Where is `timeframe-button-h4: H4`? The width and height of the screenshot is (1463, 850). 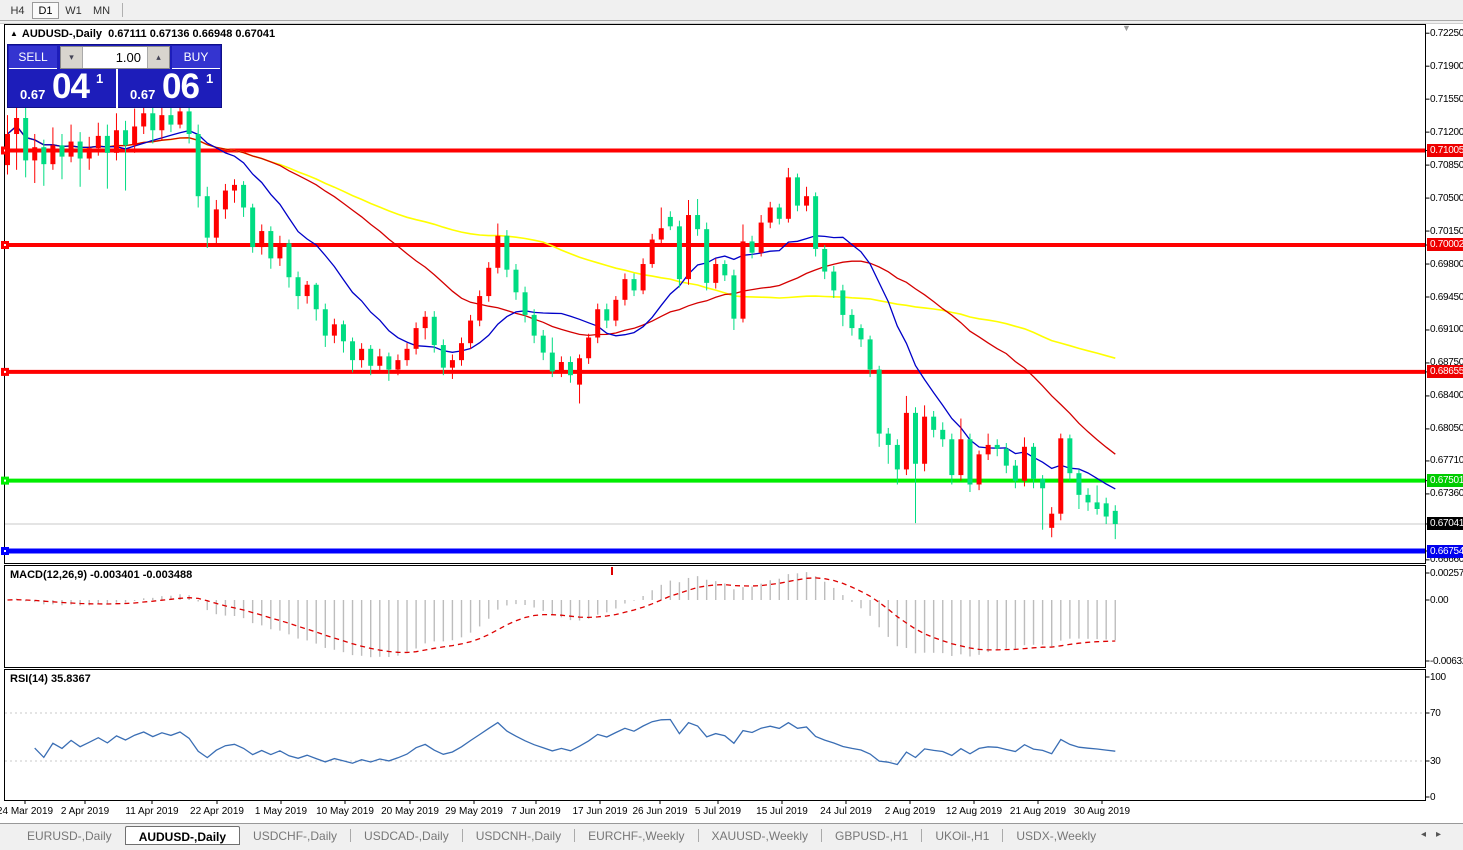
timeframe-button-h4: H4 is located at coordinates (17, 10).